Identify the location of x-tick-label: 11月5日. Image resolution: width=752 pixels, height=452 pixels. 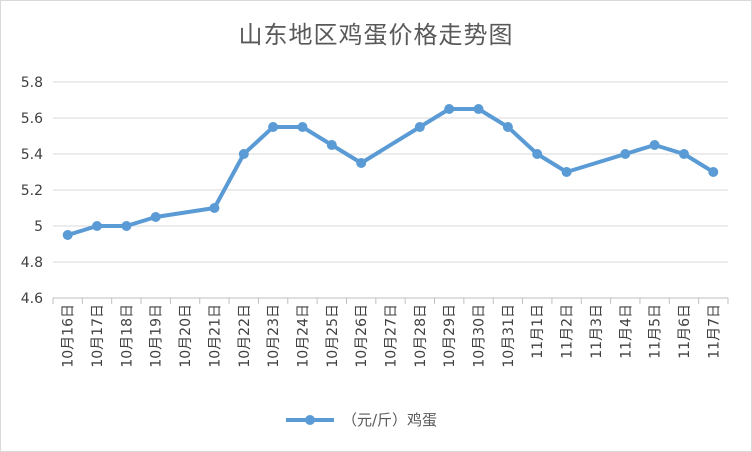
(656, 331).